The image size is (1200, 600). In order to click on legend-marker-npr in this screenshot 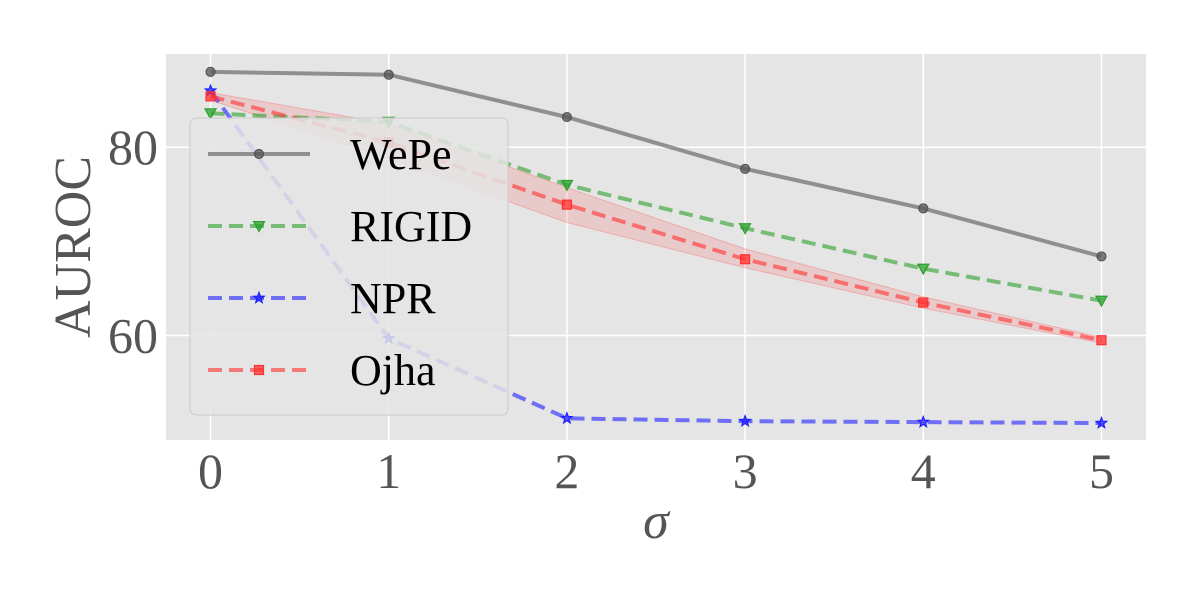, I will do `click(259, 297)`.